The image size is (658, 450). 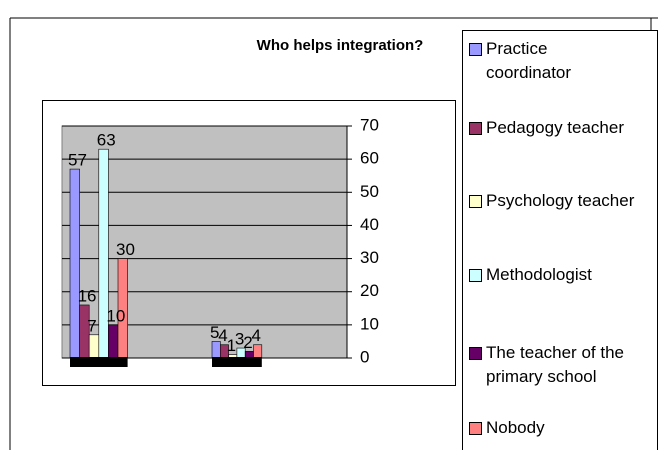 What do you see at coordinates (340, 45) in the screenshot?
I see `chart-title: Who helps integration?` at bounding box center [340, 45].